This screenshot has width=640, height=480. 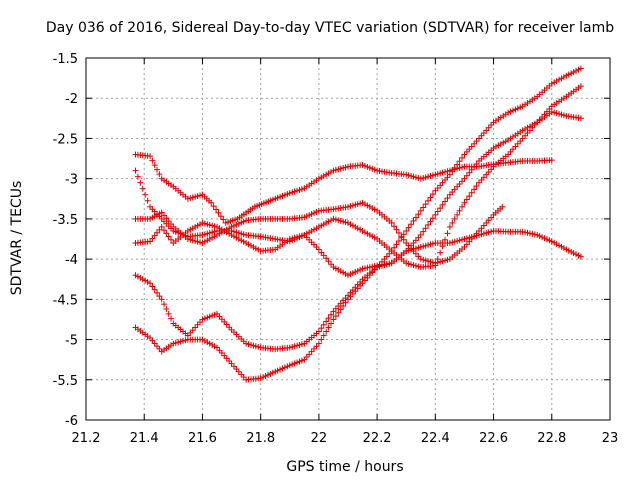 What do you see at coordinates (71, 260) in the screenshot?
I see `y-tick-label: -4` at bounding box center [71, 260].